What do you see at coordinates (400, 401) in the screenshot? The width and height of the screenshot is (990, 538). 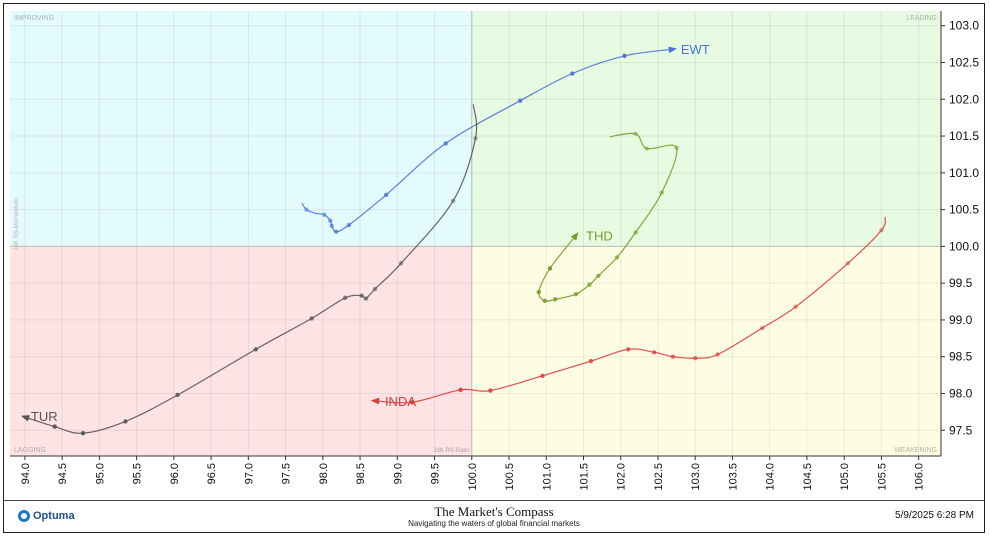 I see `series-label-inda: INDA` at bounding box center [400, 401].